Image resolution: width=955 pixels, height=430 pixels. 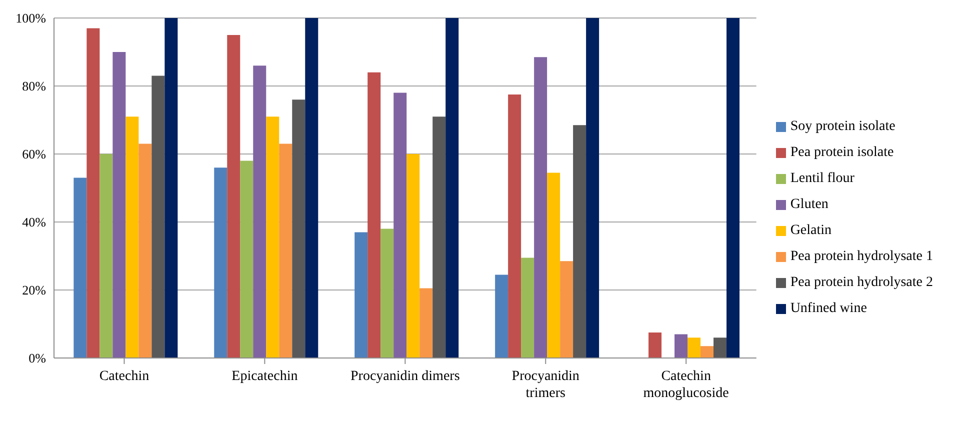 What do you see at coordinates (34, 222) in the screenshot?
I see `y-tick-label: 40%` at bounding box center [34, 222].